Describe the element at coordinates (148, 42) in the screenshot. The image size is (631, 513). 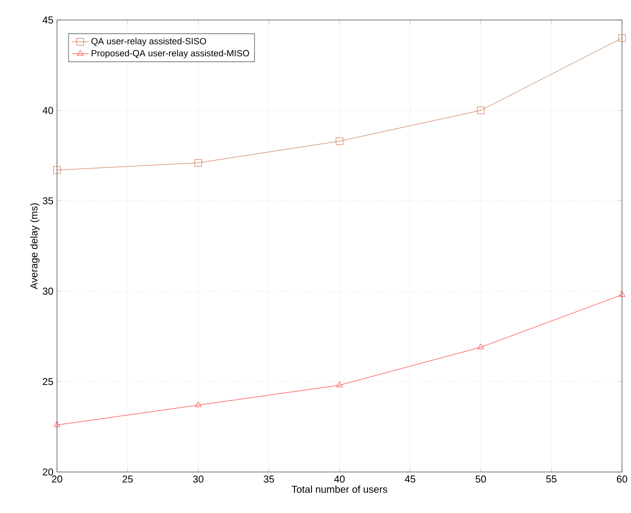
I see `legend-label: QA user-relay assisted-SISO` at that location.